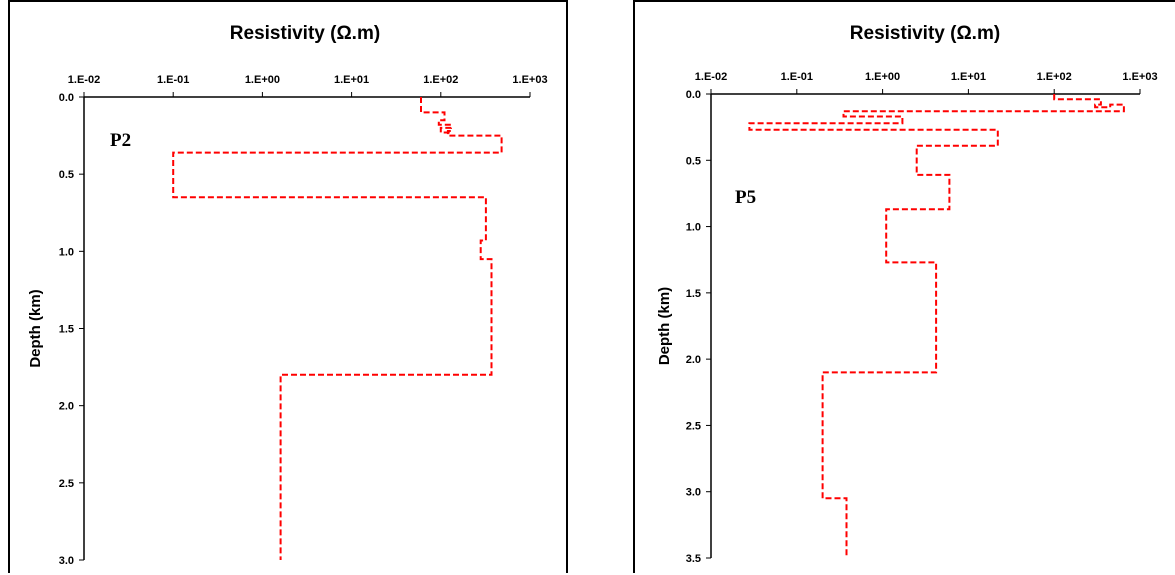  I want to click on profile-label: P5, so click(745, 197).